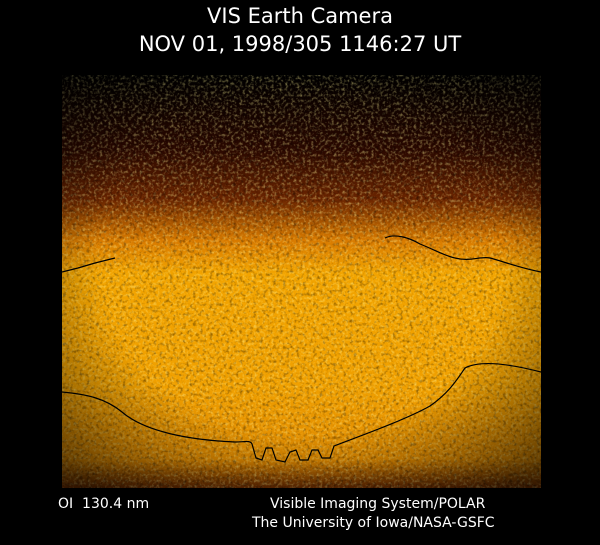 The height and width of the screenshot is (545, 600). What do you see at coordinates (373, 523) in the screenshot?
I see `credit: The University of Iowa/NASA-GSFC` at bounding box center [373, 523].